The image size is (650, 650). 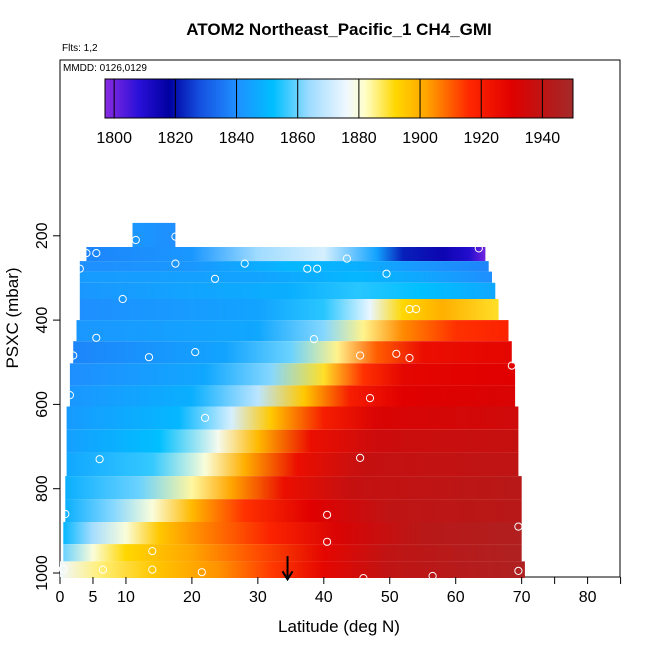 I want to click on x-tick-label: 30, so click(x=258, y=597).